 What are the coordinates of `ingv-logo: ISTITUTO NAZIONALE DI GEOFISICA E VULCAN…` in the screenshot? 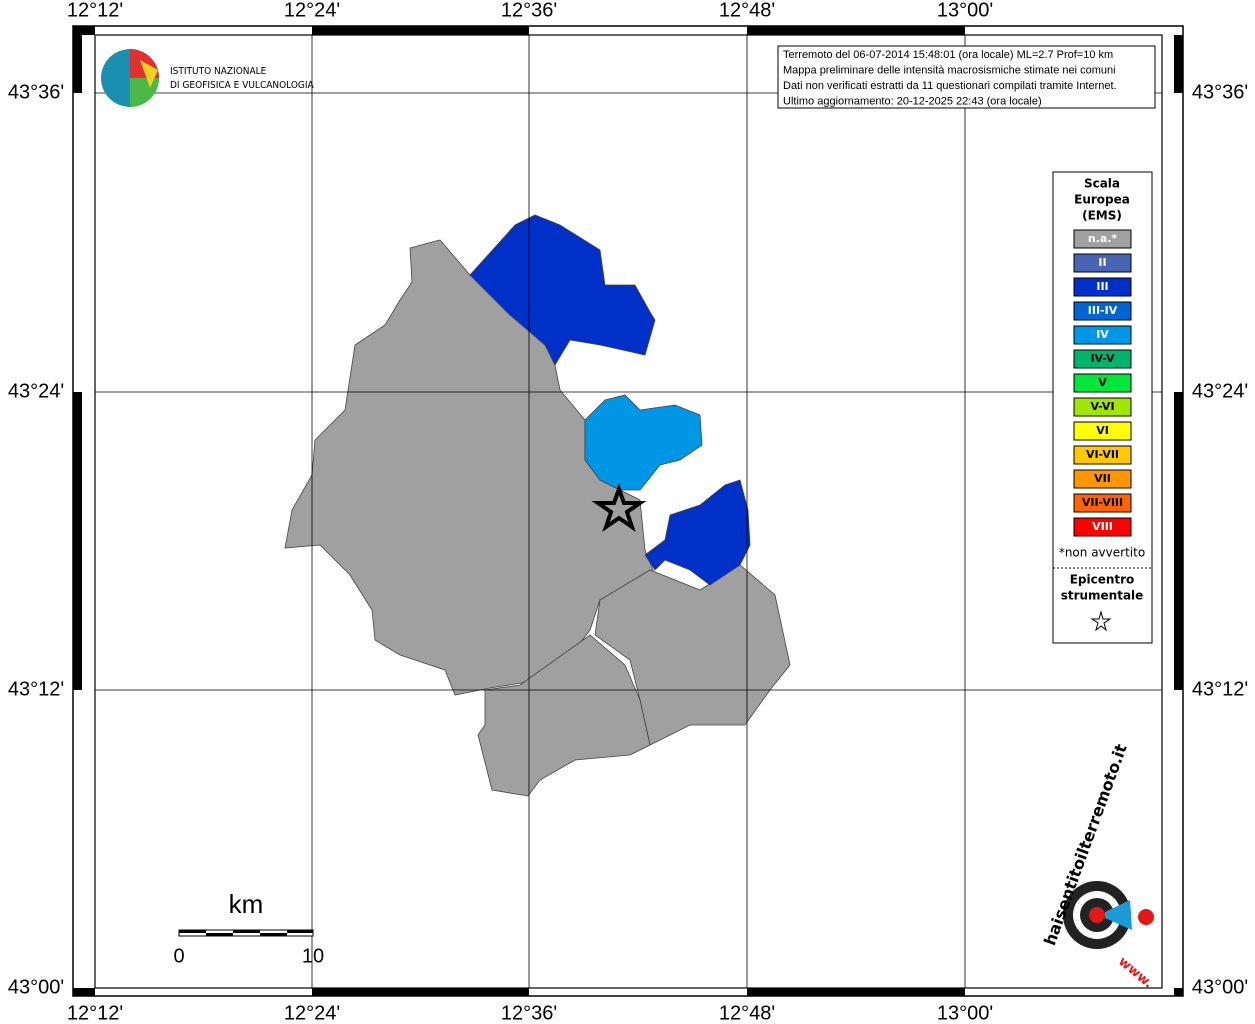 It's located at (208, 78).